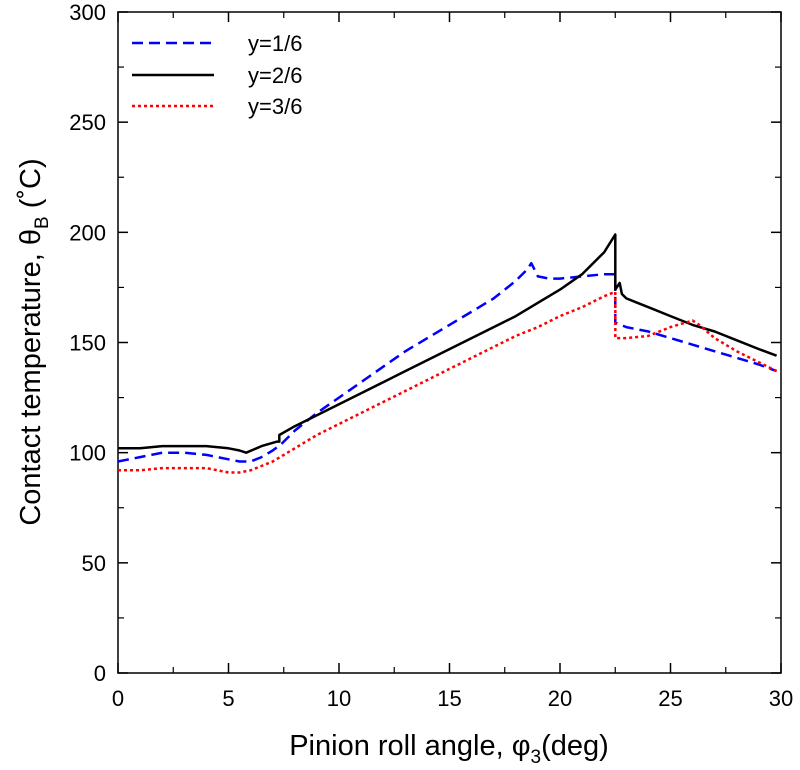  What do you see at coordinates (228, 698) in the screenshot?
I see `x-tick-label: 5` at bounding box center [228, 698].